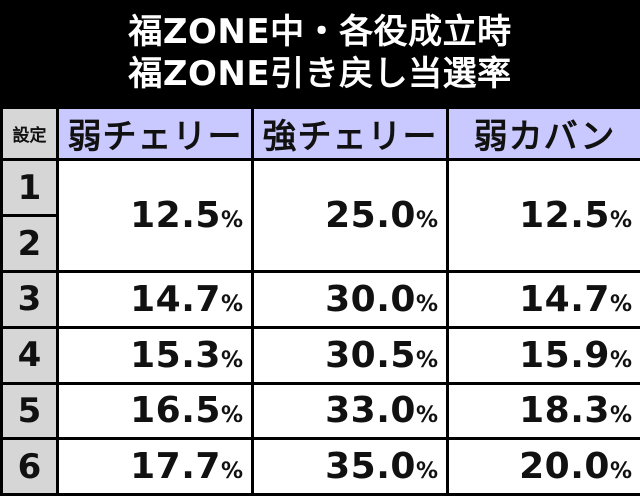 The image size is (640, 496). What do you see at coordinates (564, 467) in the screenshot?
I see `value-number: 20.0` at bounding box center [564, 467].